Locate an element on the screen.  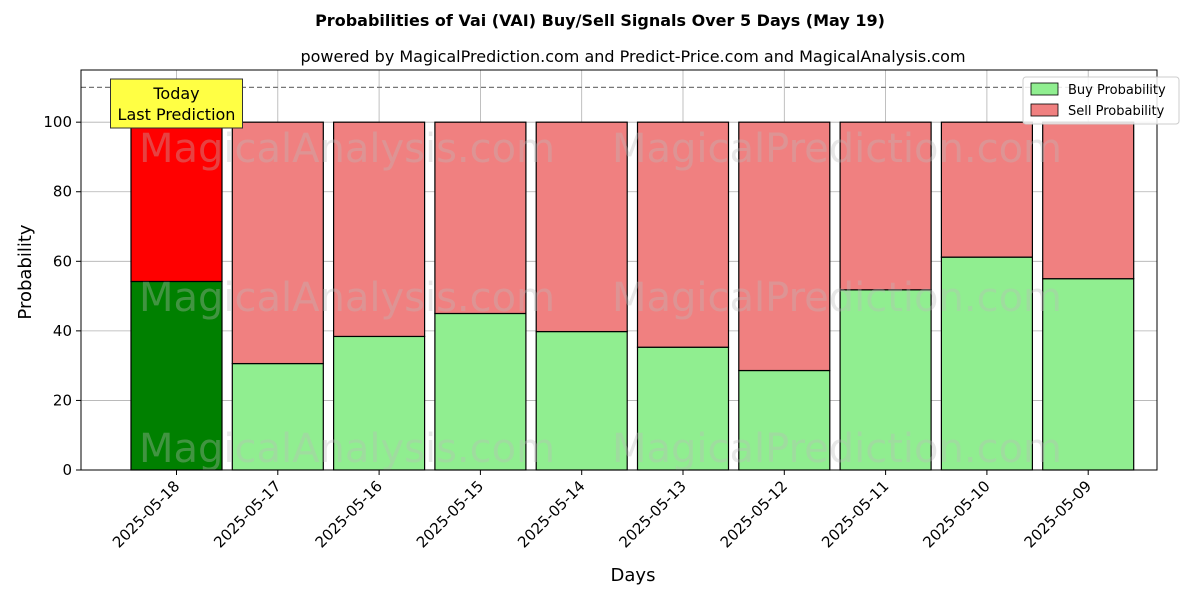
legend-label-sell: Sell Probability is located at coordinates (1116, 111).